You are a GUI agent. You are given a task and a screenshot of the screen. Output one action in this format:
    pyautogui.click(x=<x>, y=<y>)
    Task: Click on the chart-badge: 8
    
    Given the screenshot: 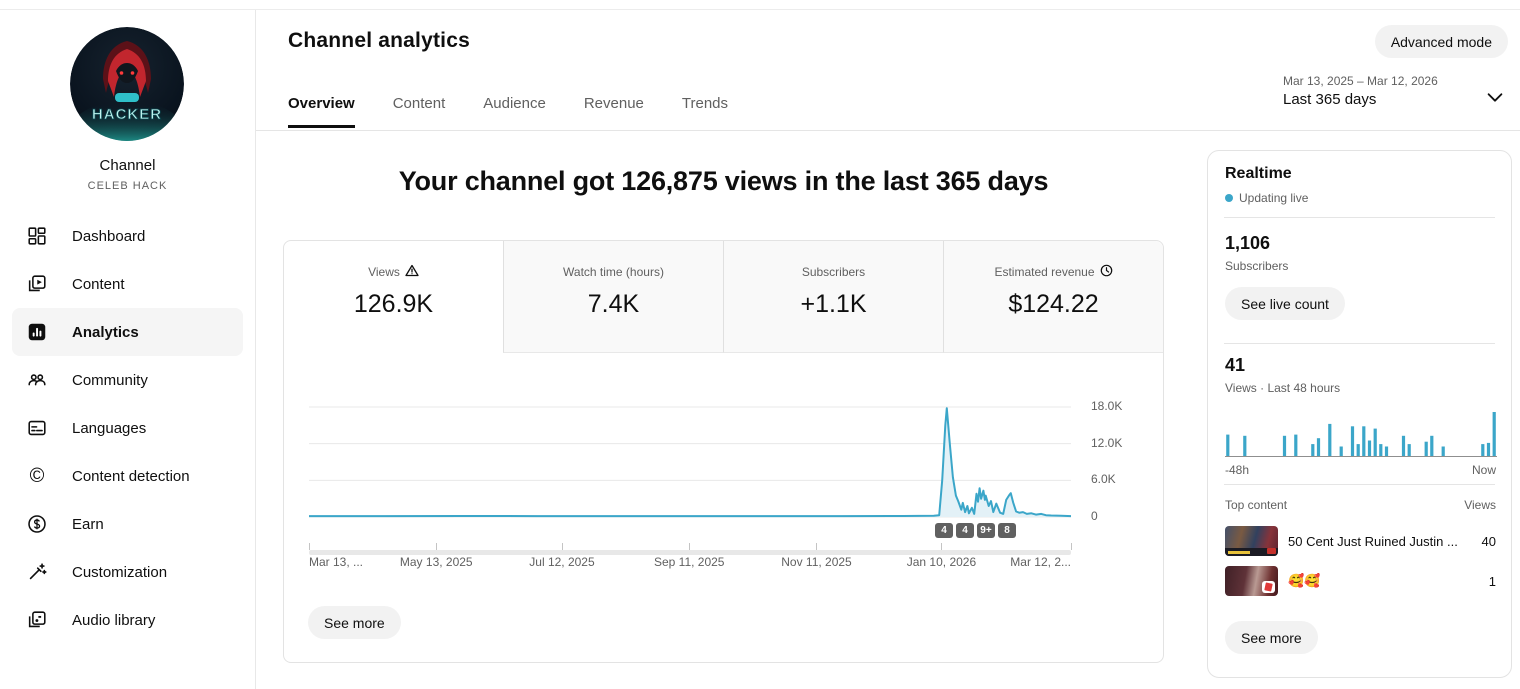 What is the action you would take?
    pyautogui.click(x=1007, y=530)
    